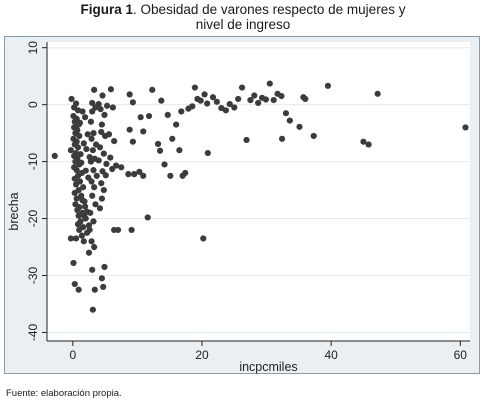 This screenshot has width=486, height=408. Describe the element at coordinates (461, 355) in the screenshot. I see `x-tick-label-3: 60` at that location.